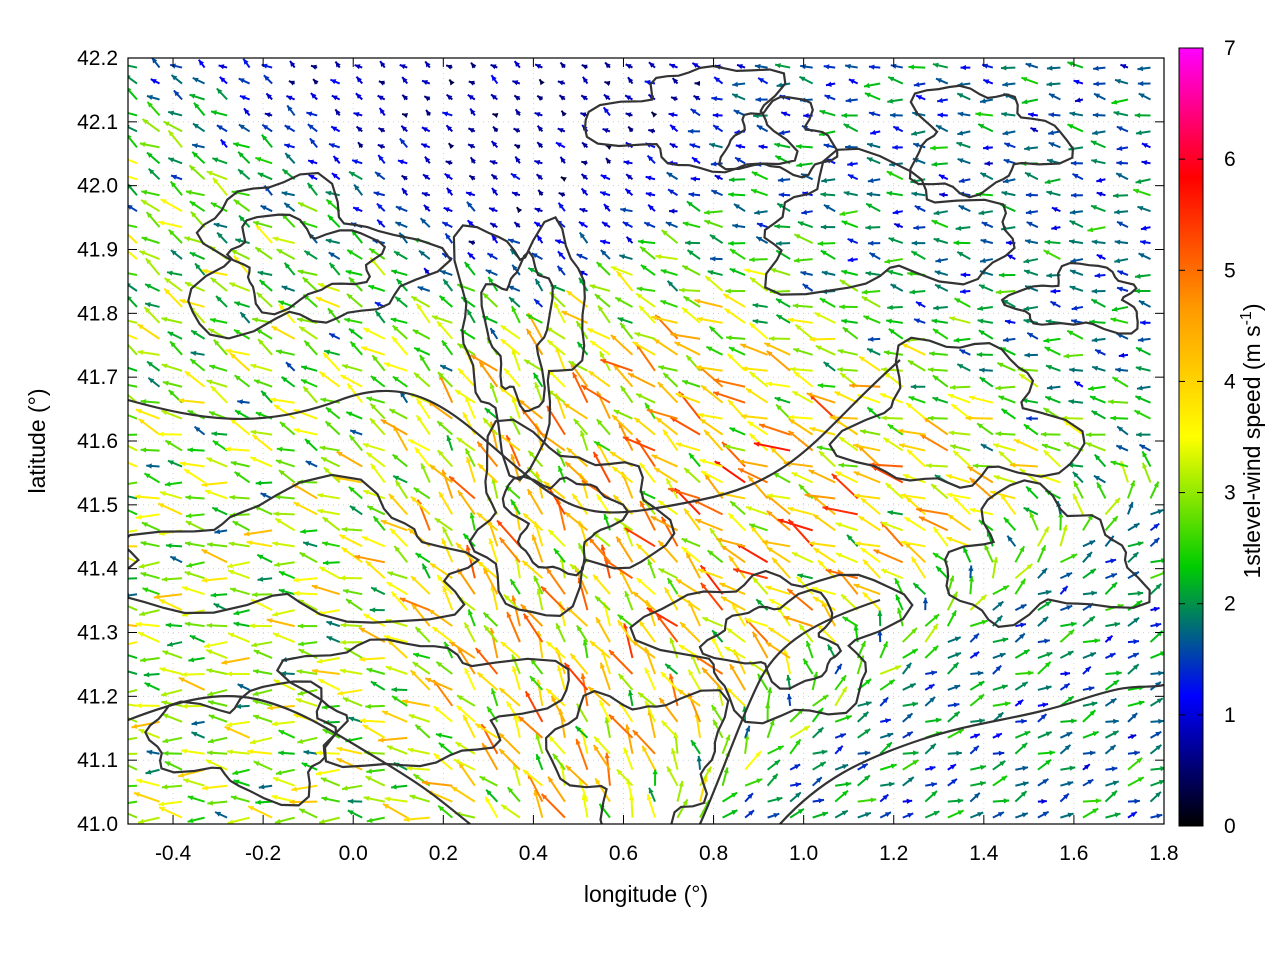 The width and height of the screenshot is (1280, 960). What do you see at coordinates (97, 313) in the screenshot?
I see `y-tick-label: 41.8` at bounding box center [97, 313].